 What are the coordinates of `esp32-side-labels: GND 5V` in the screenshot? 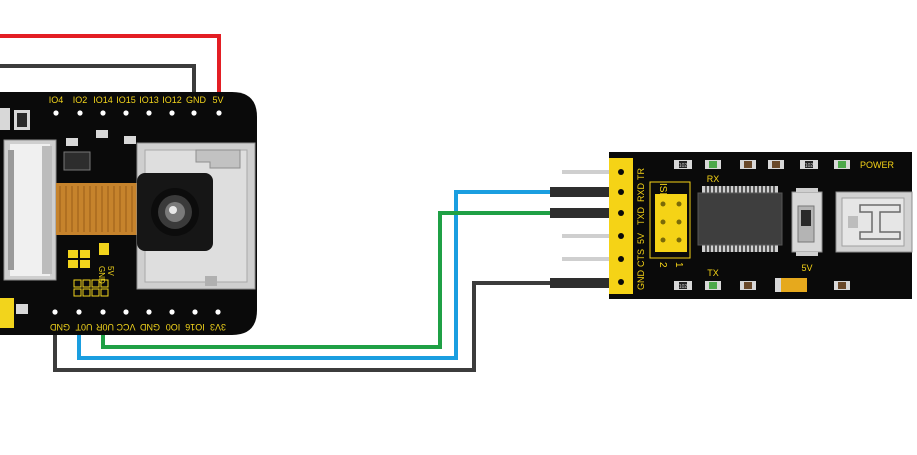 It's located at (106, 275).